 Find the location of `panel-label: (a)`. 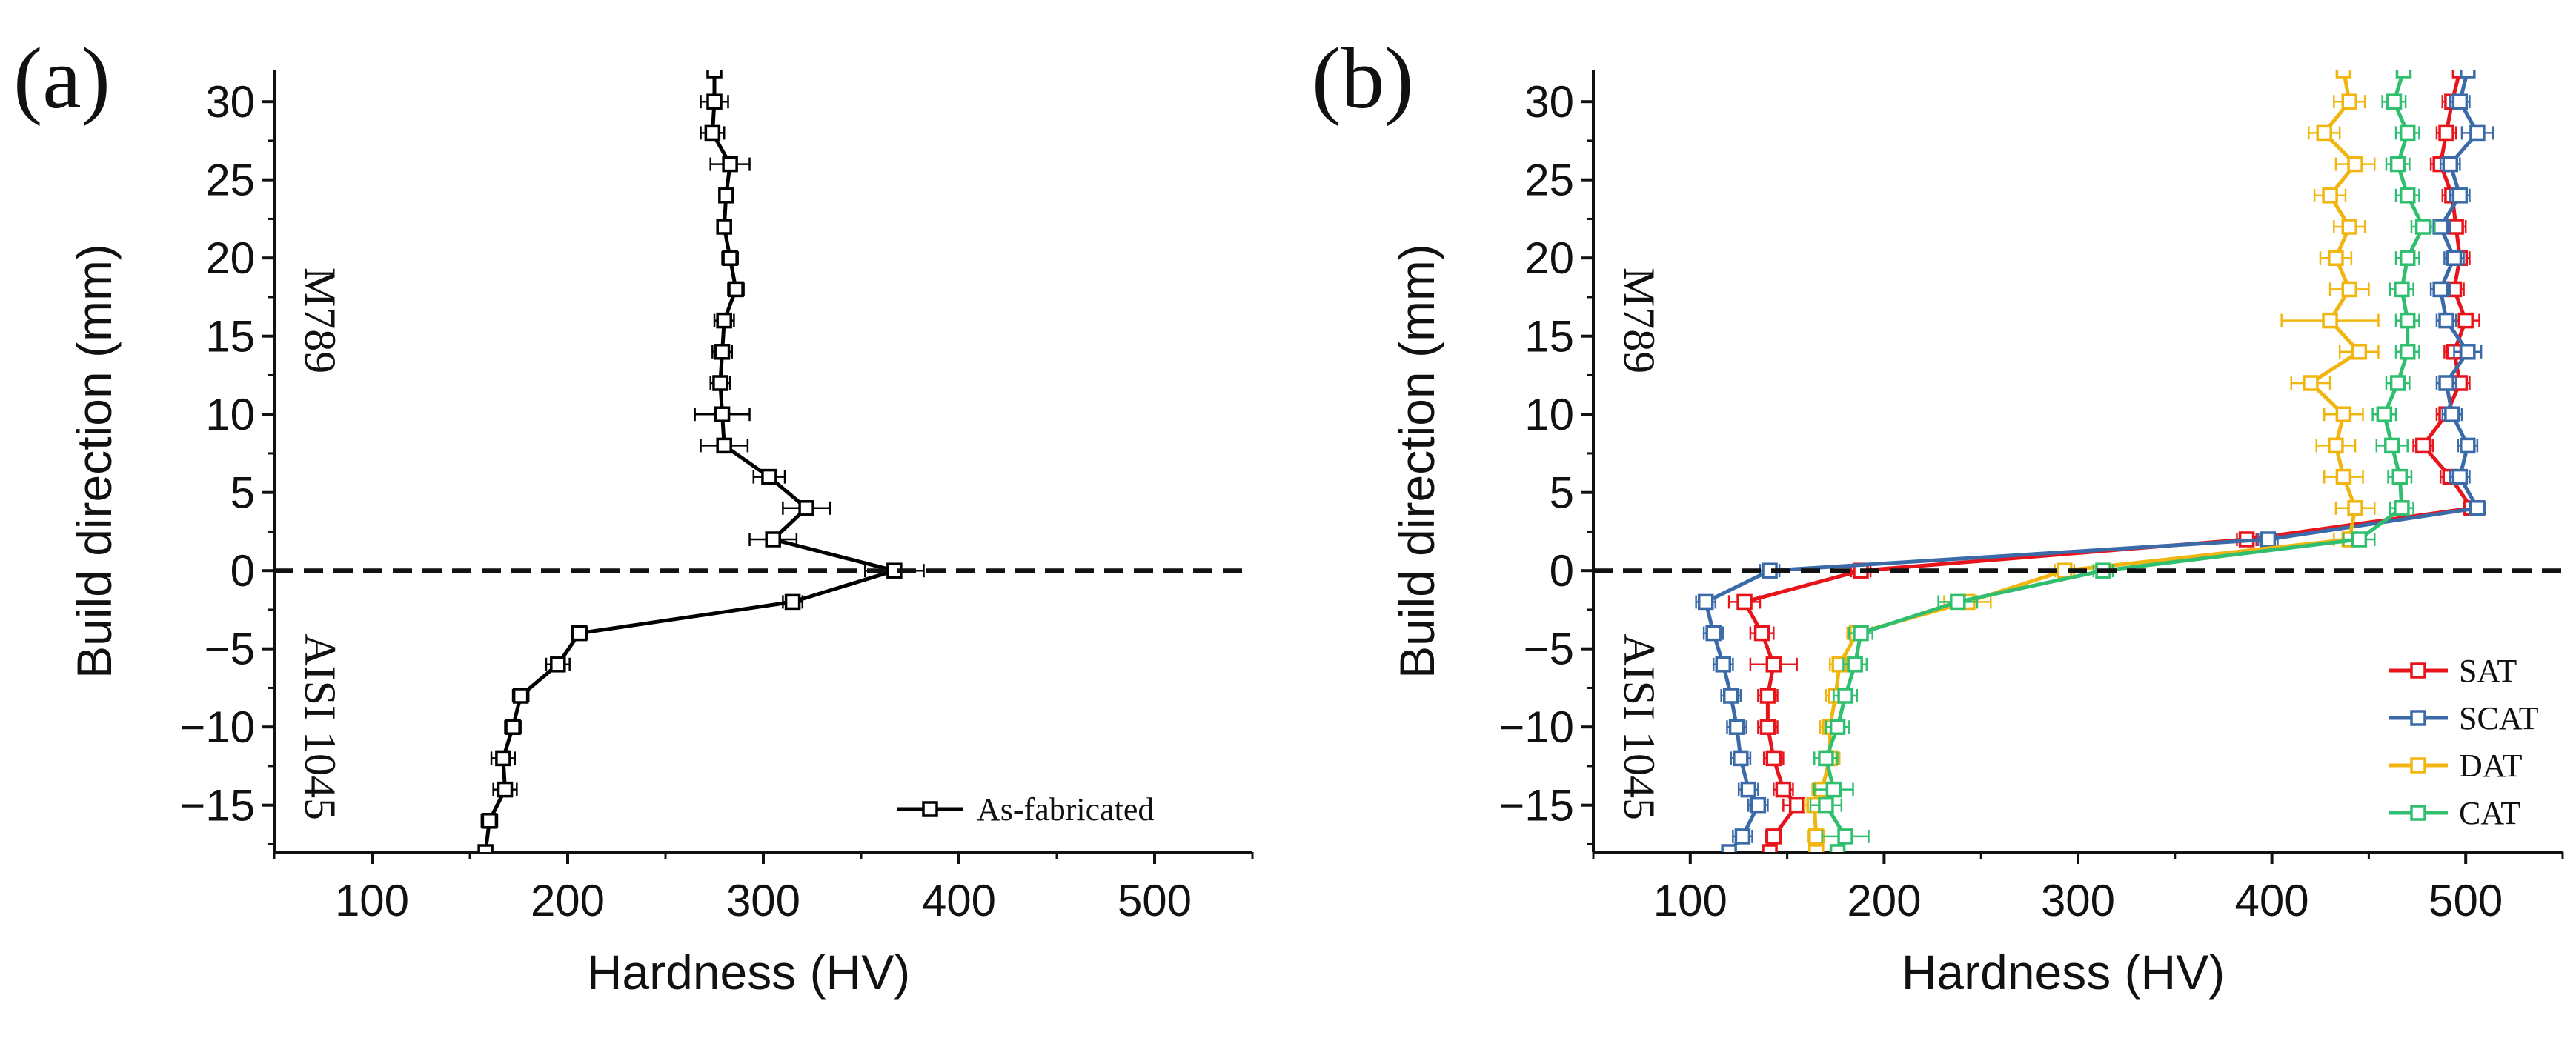

panel-label: (a) is located at coordinates (62, 78).